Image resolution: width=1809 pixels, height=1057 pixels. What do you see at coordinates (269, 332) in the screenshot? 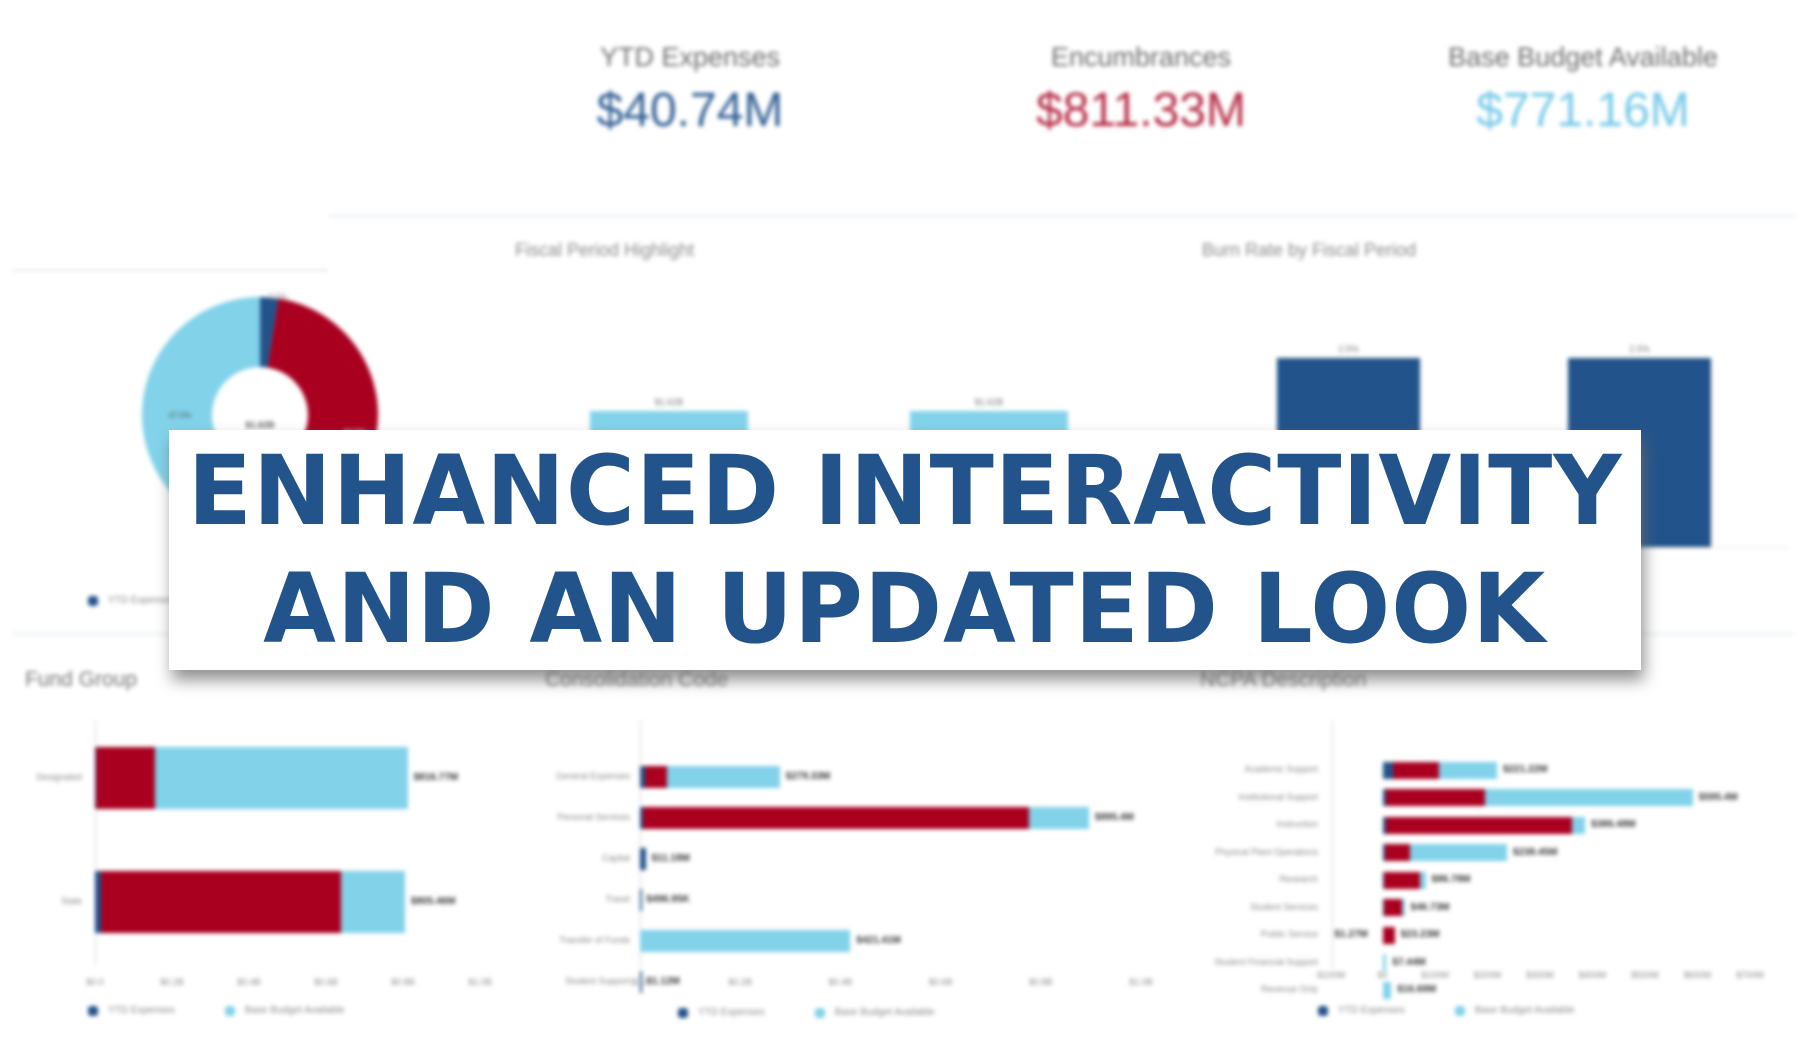
I see `donut-slice-ytd-expenses` at bounding box center [269, 332].